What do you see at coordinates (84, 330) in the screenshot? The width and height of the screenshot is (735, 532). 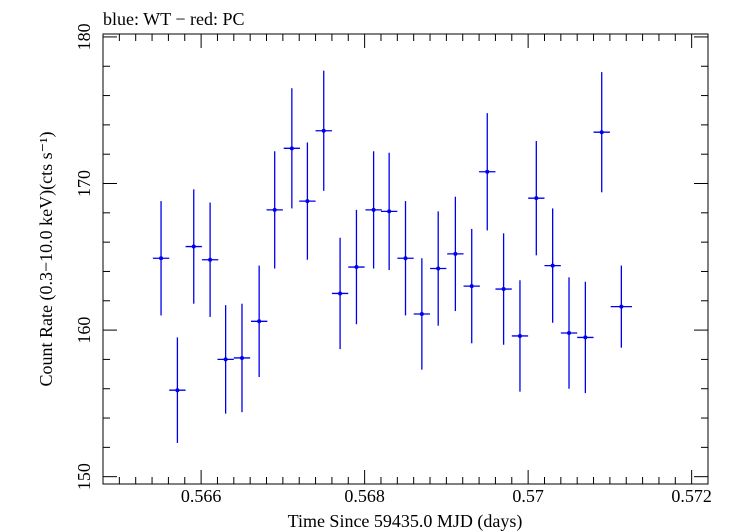 I see `y-tick-label: 160` at bounding box center [84, 330].